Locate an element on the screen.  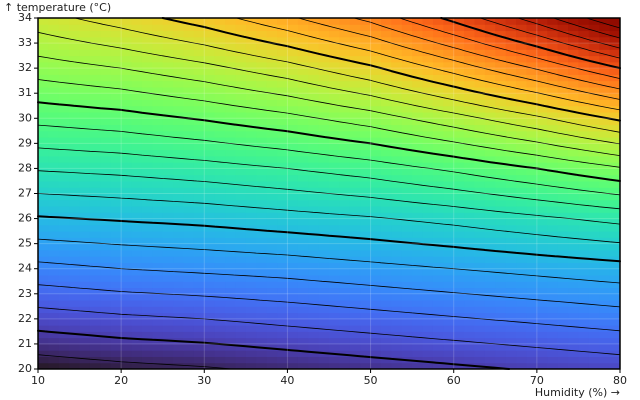
contour-line is located at coordinates (487, 53).